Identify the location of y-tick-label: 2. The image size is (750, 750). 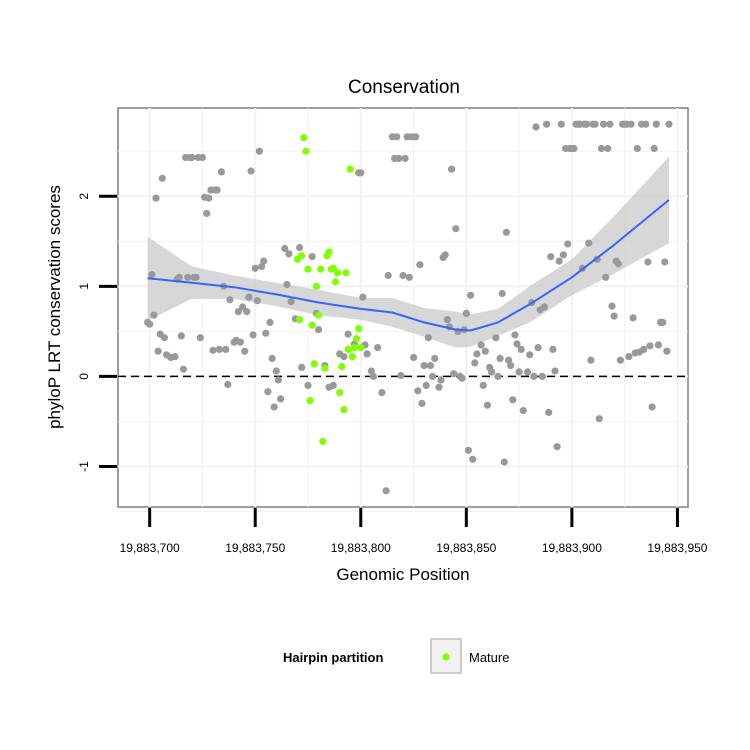
(84, 196).